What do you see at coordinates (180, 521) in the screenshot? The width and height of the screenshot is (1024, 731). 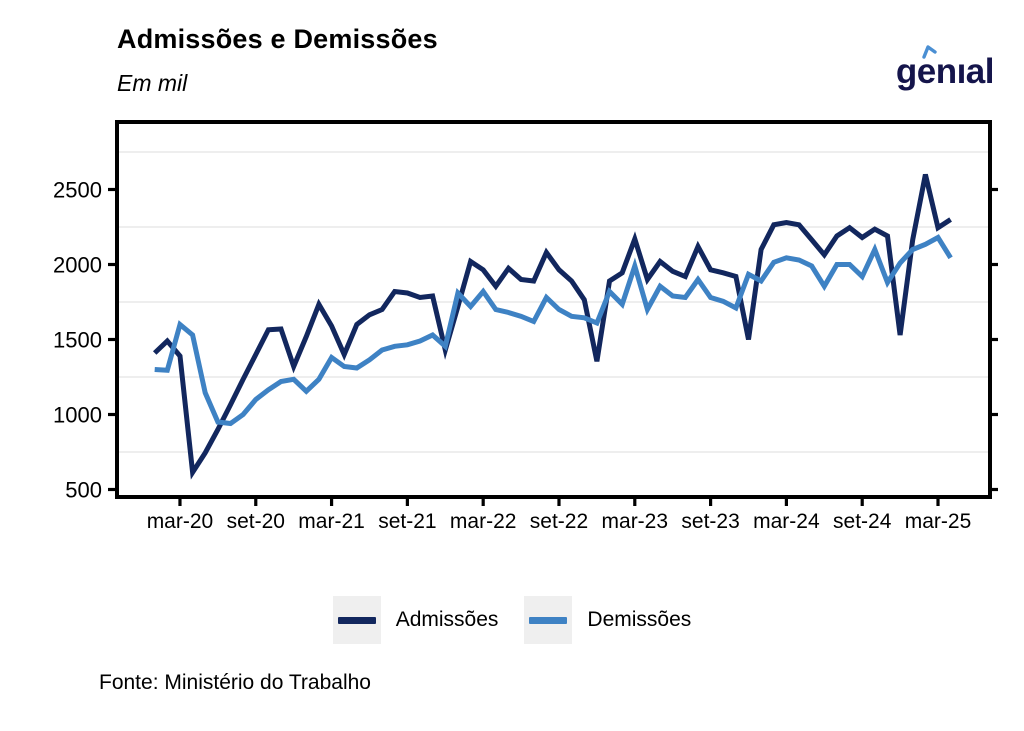 I see `x-axis-label: mar-20` at bounding box center [180, 521].